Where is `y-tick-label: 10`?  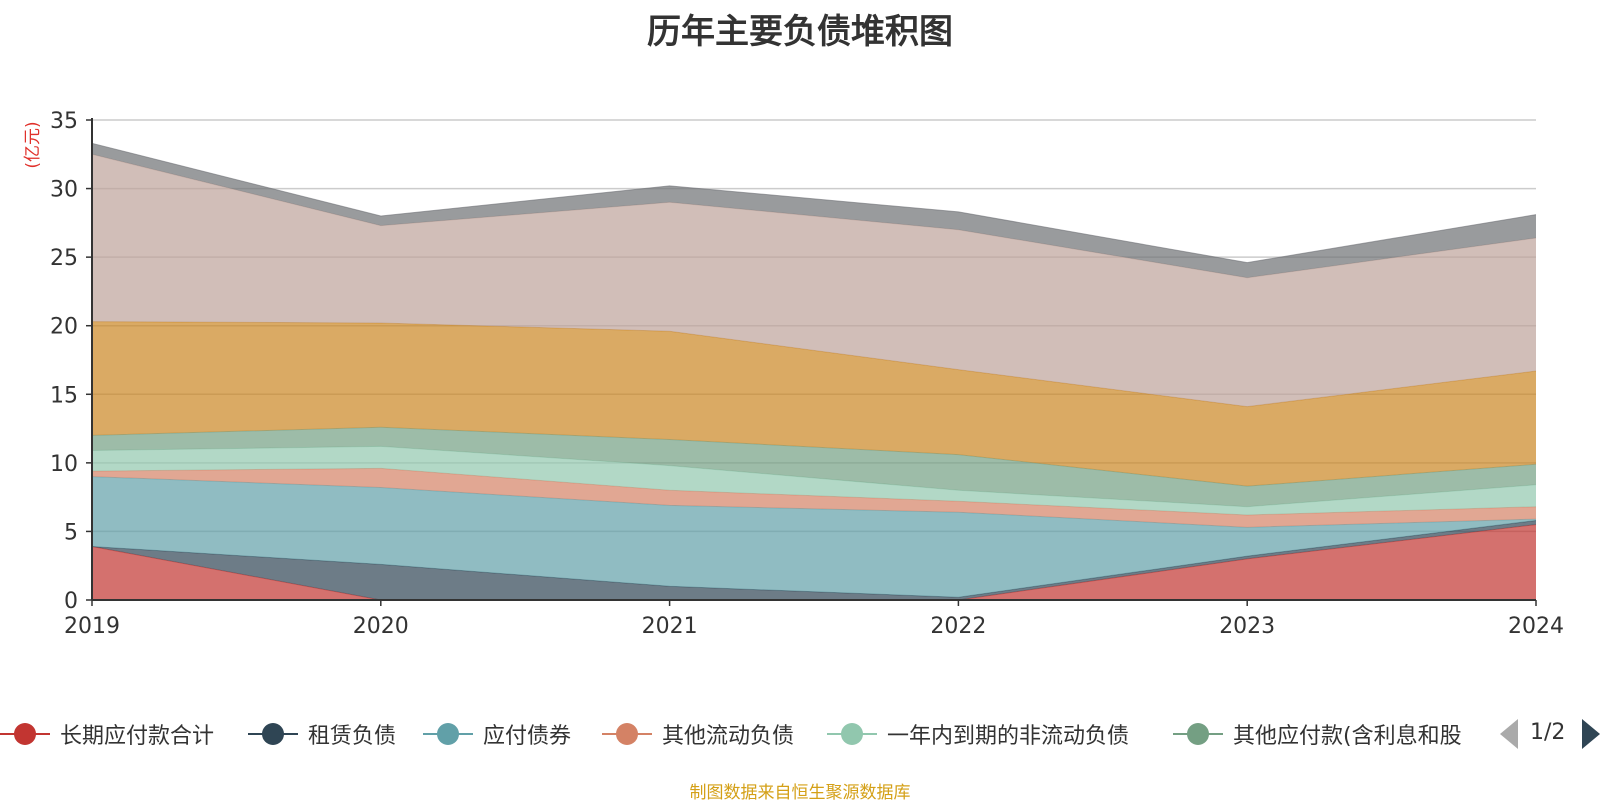
y-tick-label: 10 is located at coordinates (64, 464).